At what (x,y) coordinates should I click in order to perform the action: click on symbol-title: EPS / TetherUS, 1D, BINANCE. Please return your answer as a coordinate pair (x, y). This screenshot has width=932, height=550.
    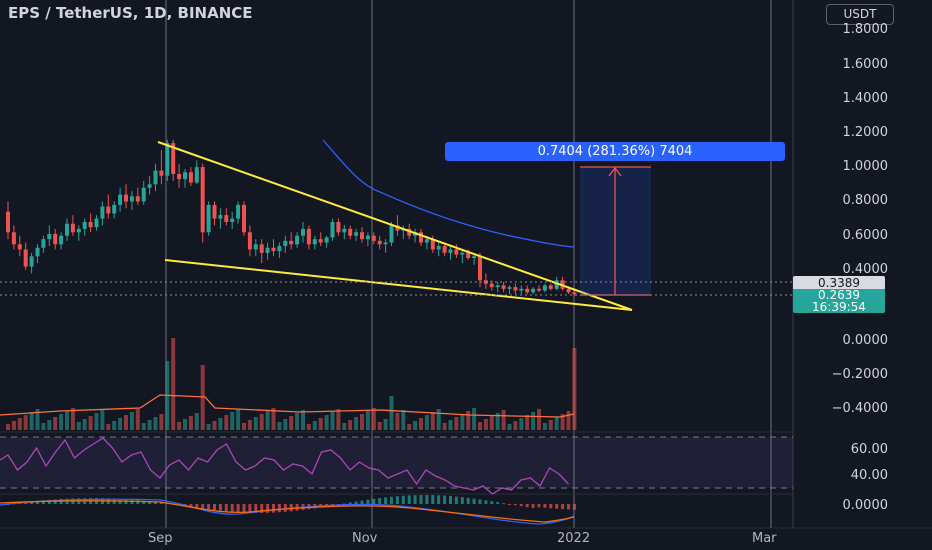
    Looking at the image, I should click on (130, 13).